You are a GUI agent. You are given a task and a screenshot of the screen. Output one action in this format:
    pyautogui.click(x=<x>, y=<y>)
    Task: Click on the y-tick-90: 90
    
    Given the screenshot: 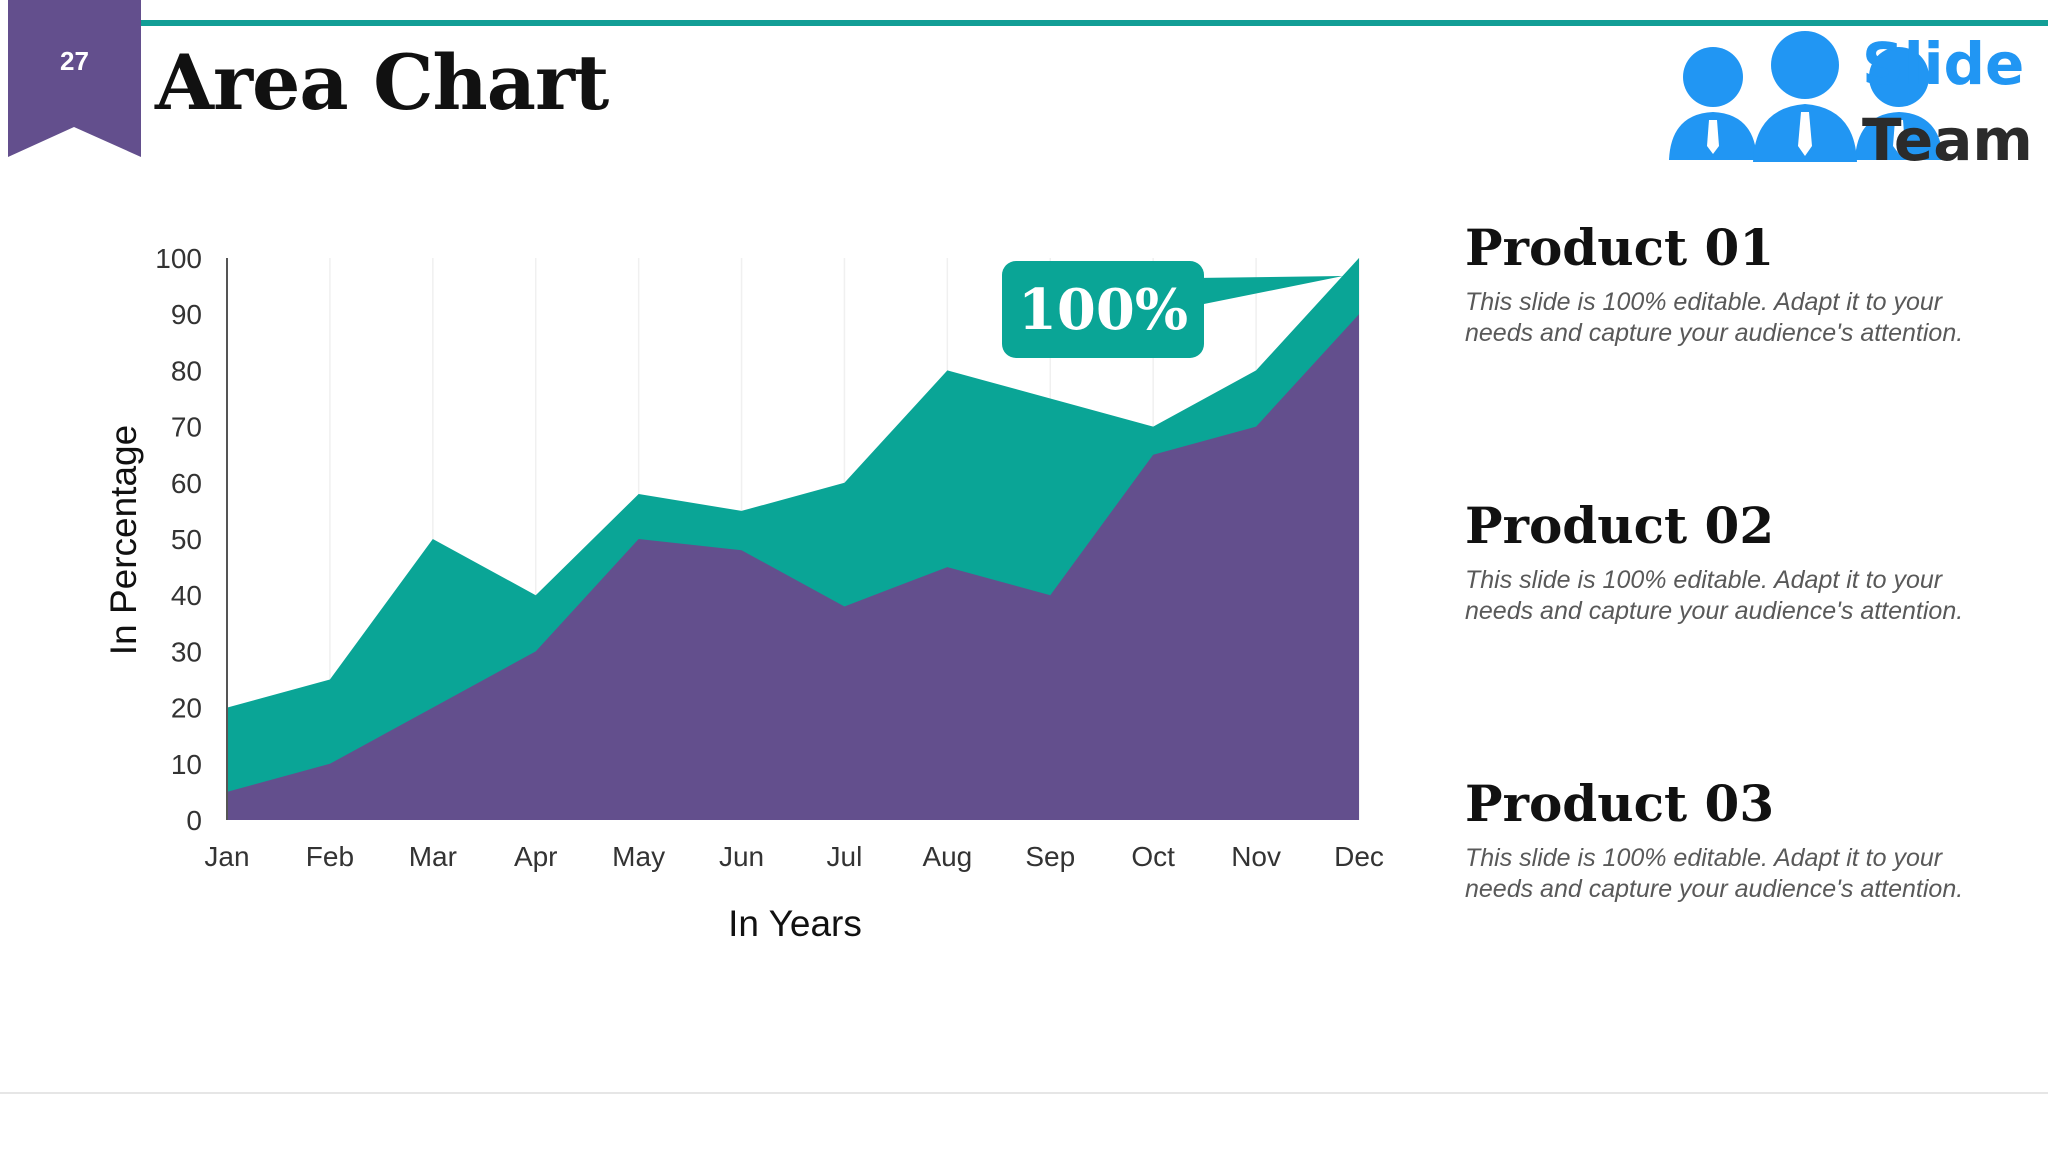 What is the action you would take?
    pyautogui.click(x=186, y=314)
    